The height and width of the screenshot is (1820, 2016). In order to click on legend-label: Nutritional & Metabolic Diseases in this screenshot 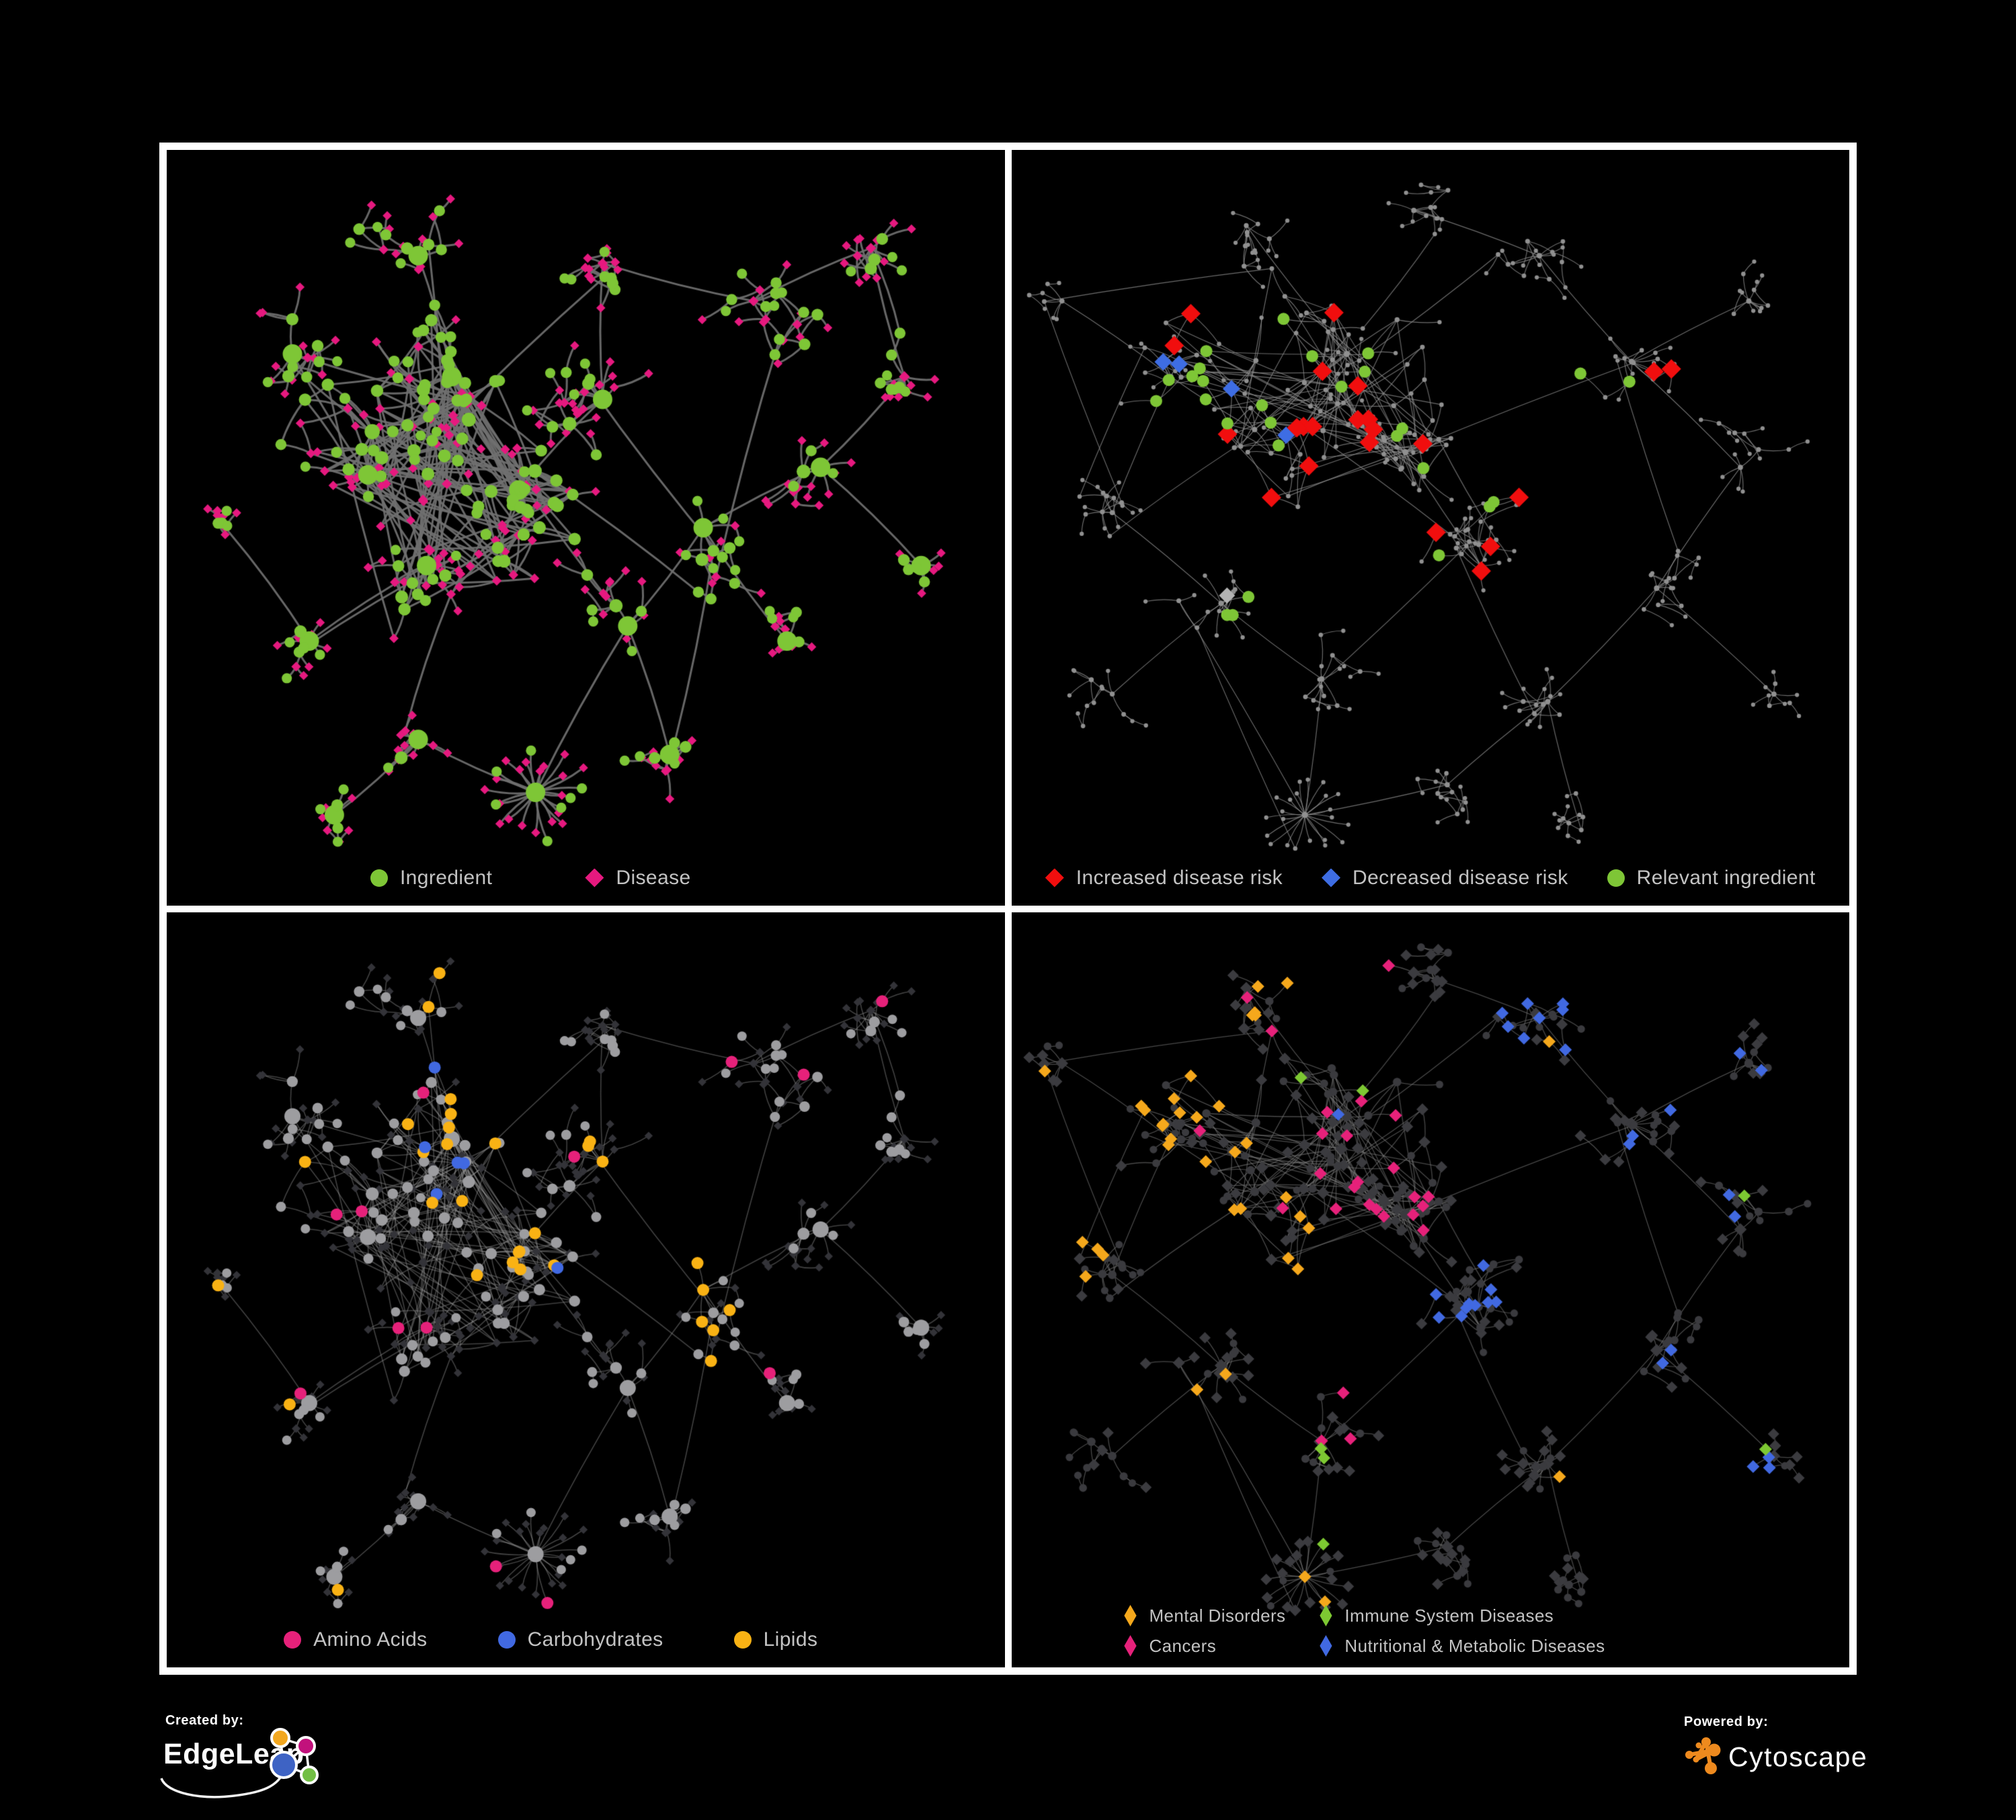, I will do `click(1474, 1645)`.